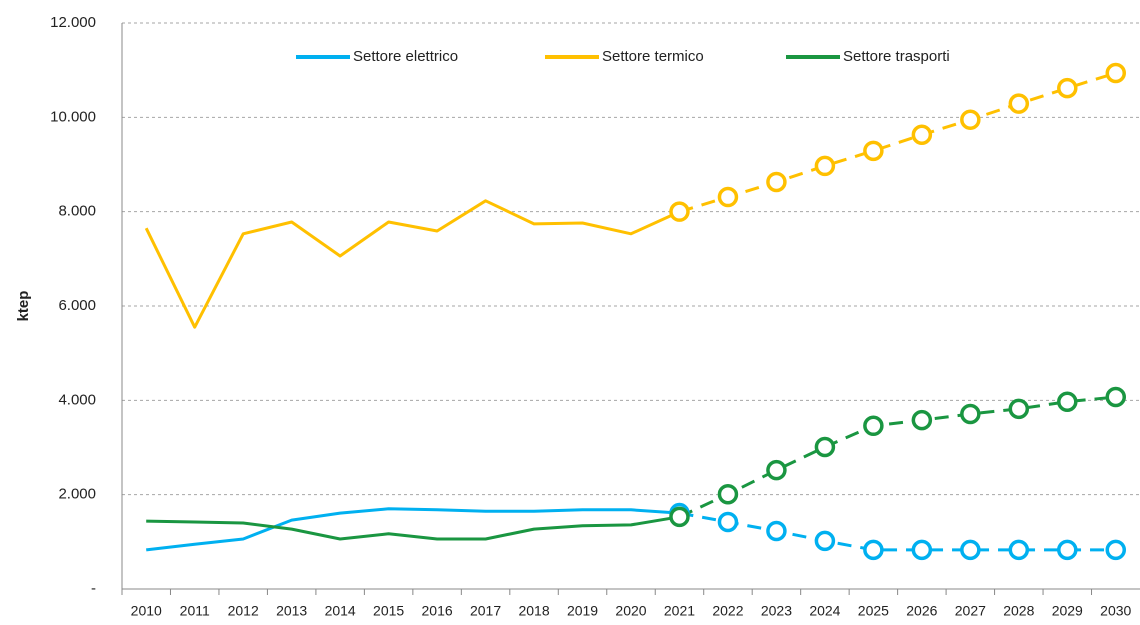  Describe the element at coordinates (679, 611) in the screenshot. I see `x-tick-label: 2021` at that location.